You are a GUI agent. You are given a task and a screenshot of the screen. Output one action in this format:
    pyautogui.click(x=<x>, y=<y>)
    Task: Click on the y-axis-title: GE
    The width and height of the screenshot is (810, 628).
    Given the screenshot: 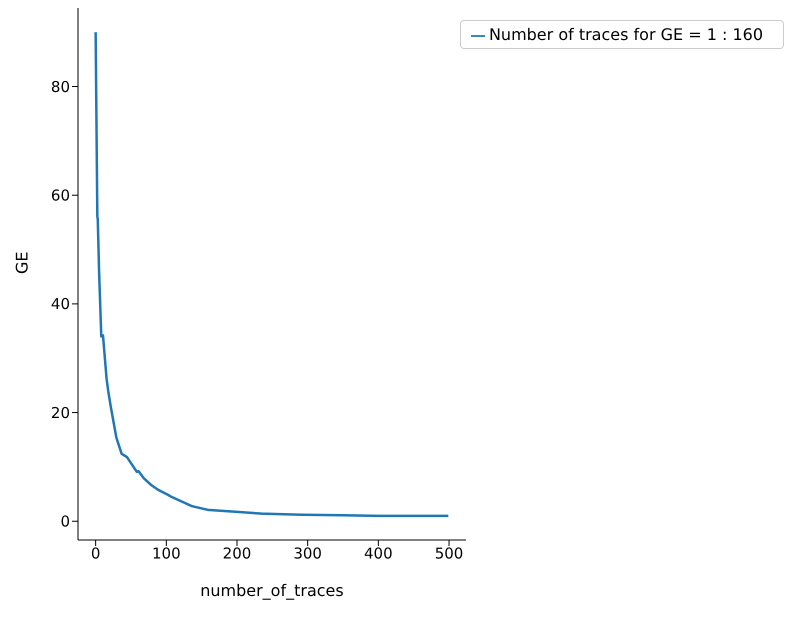 What is the action you would take?
    pyautogui.click(x=22, y=262)
    